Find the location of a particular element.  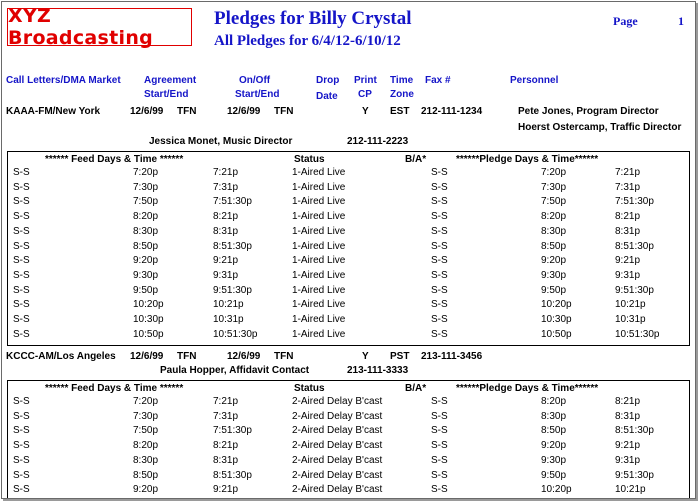

col-fax: Fax # is located at coordinates (438, 80).